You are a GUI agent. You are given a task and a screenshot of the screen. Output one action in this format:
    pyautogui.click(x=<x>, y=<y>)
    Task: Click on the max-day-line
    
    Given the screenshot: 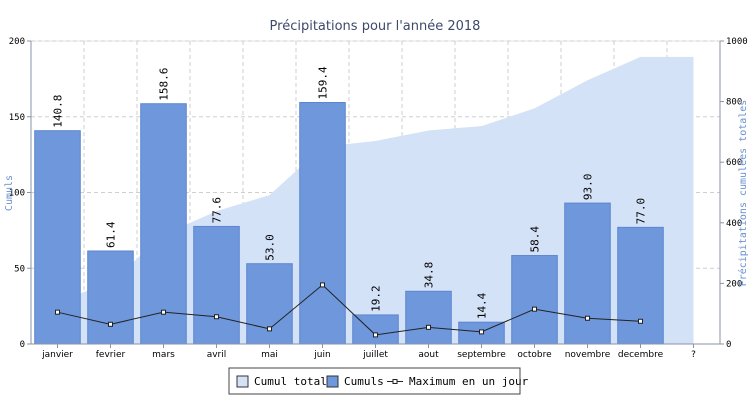 What is the action you would take?
    pyautogui.click(x=349, y=310)
    